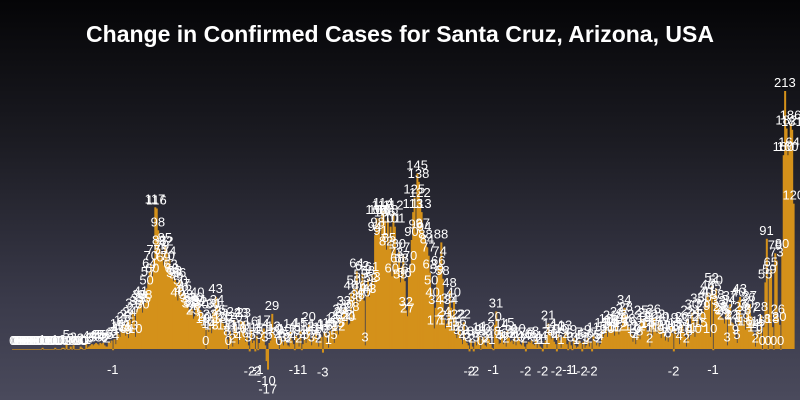 The height and width of the screenshot is (400, 800). Describe the element at coordinates (419, 173) in the screenshot. I see `data-label-288: 138` at that location.